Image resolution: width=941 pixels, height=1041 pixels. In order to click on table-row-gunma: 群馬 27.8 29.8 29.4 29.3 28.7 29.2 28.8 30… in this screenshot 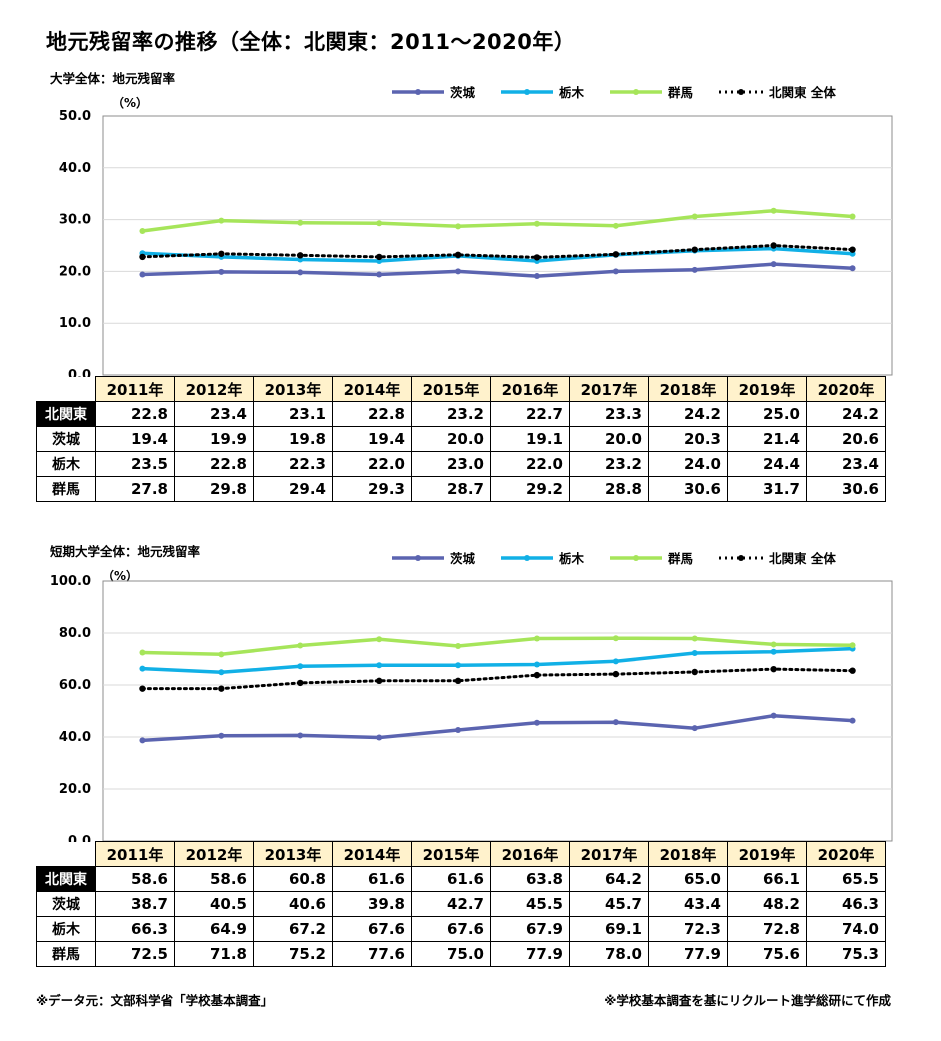, I will do `click(461, 489)`.